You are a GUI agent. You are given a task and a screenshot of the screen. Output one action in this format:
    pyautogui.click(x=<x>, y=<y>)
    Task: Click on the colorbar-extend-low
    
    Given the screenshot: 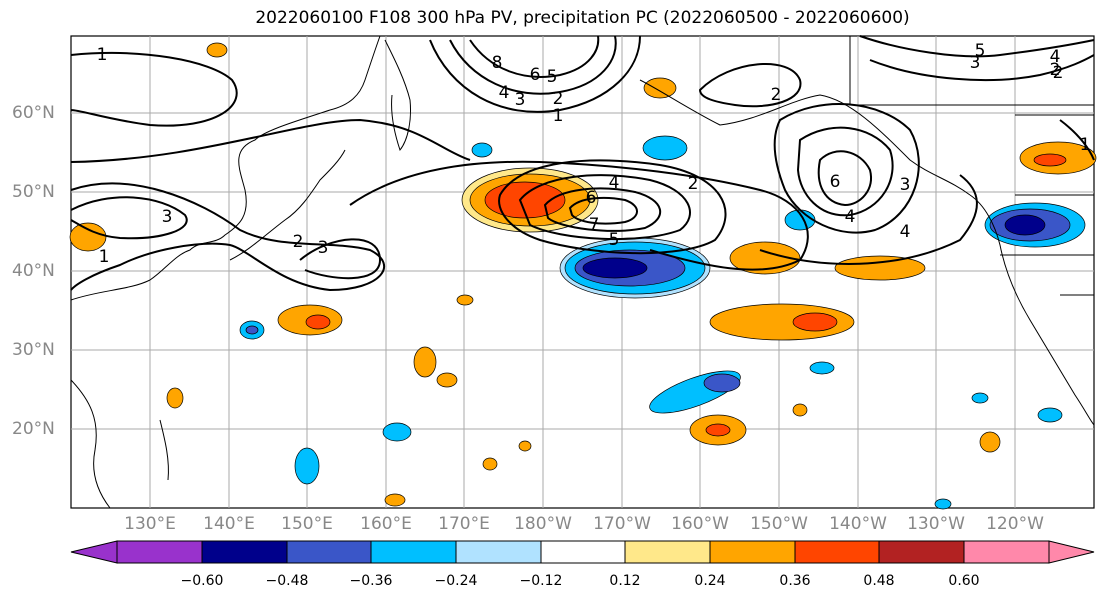 What is the action you would take?
    pyautogui.click(x=94, y=552)
    